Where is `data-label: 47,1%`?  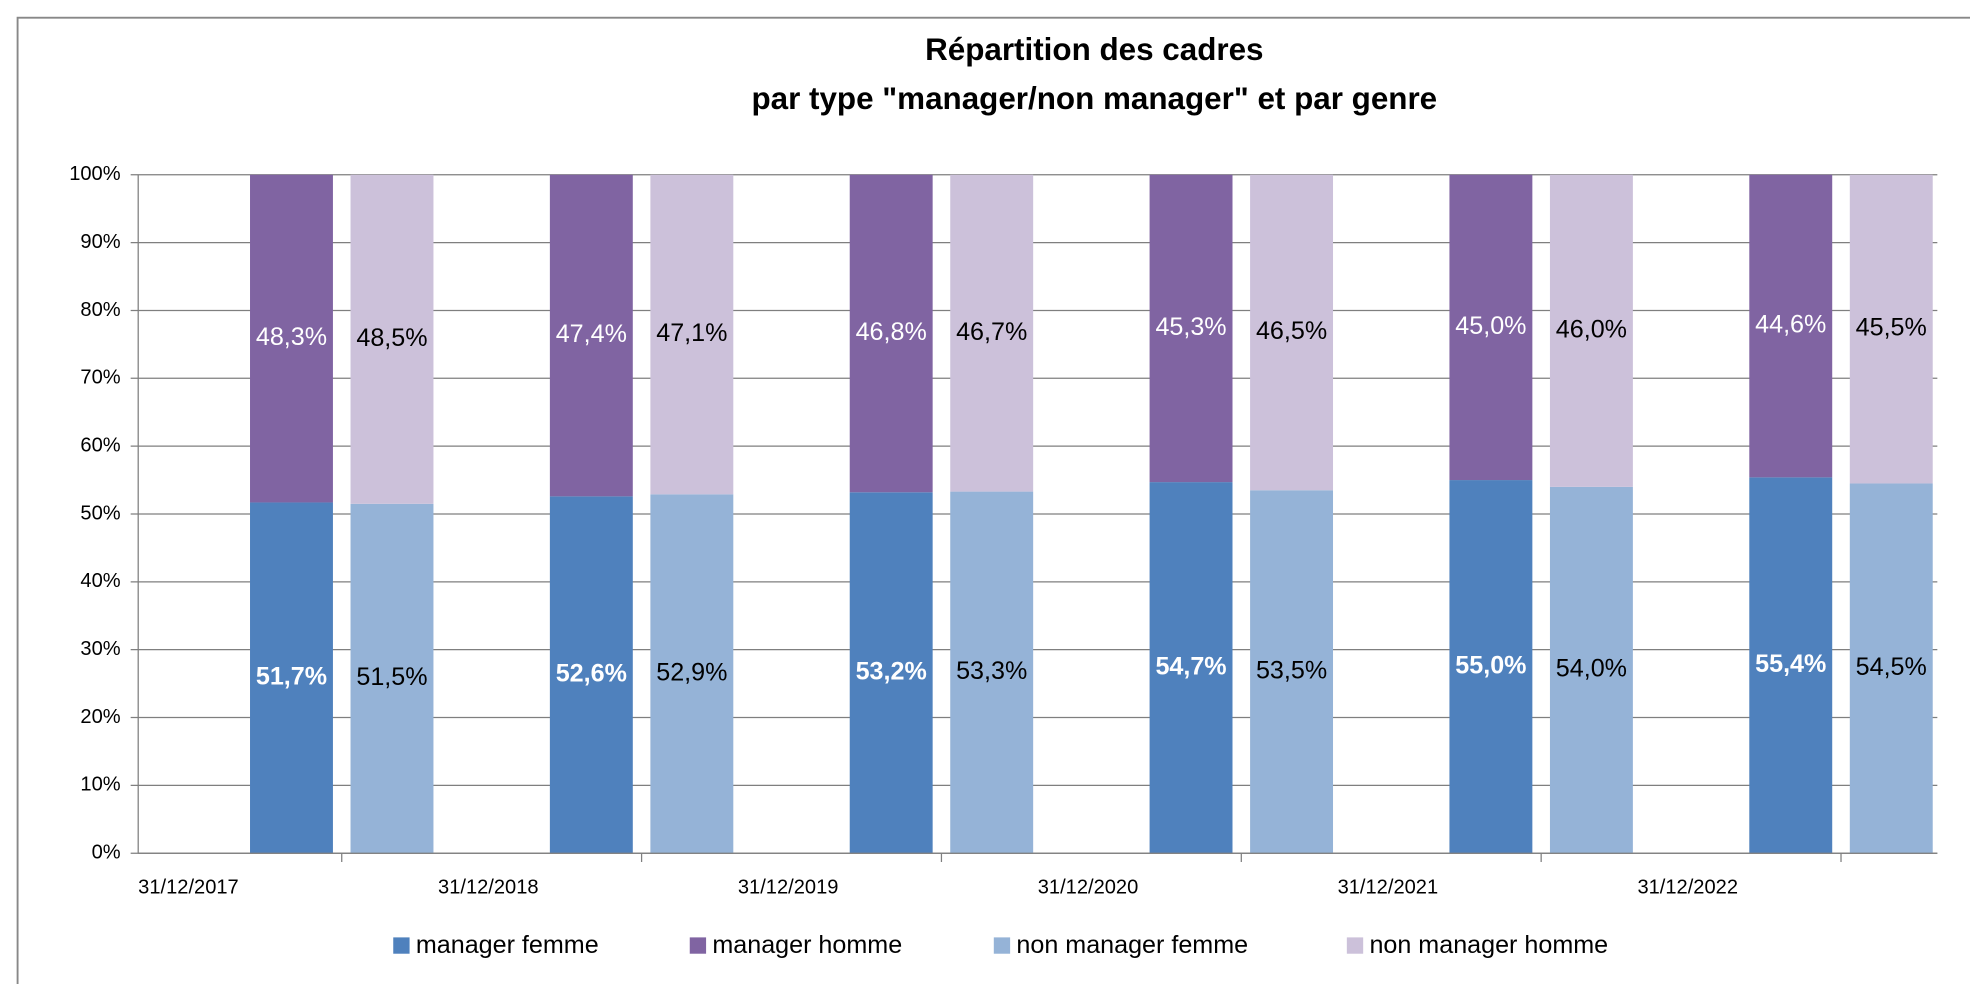
data-label: 47,1% is located at coordinates (691, 333).